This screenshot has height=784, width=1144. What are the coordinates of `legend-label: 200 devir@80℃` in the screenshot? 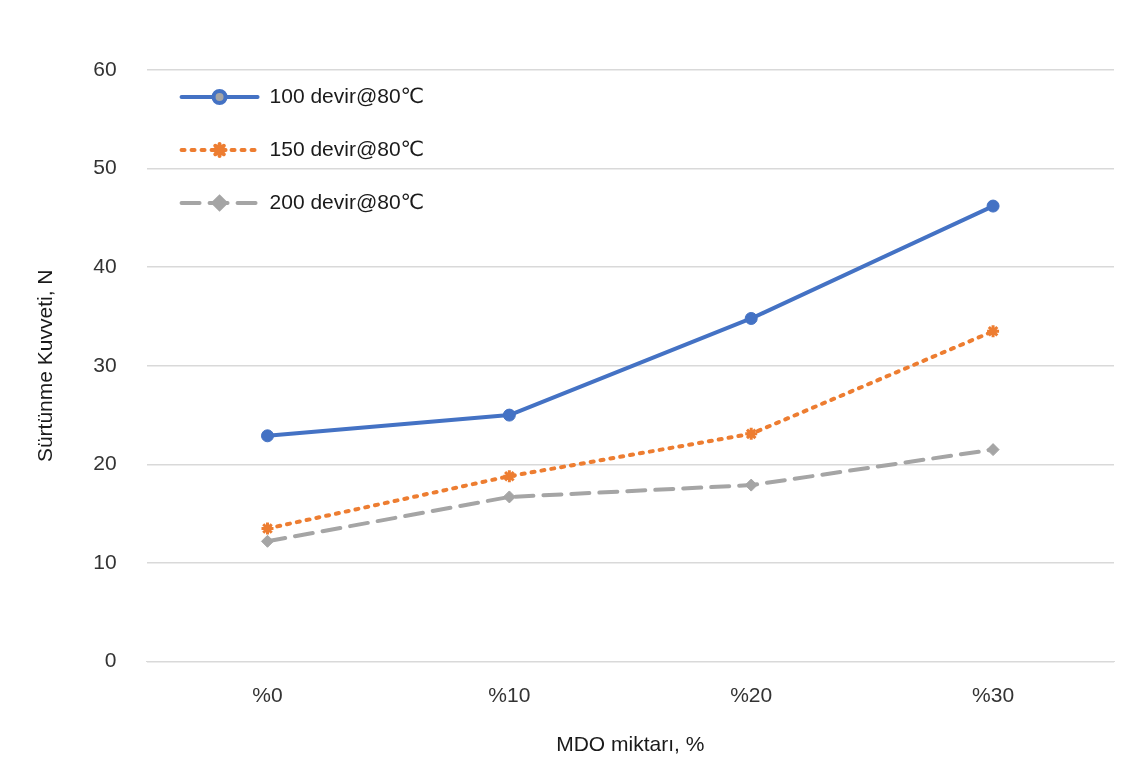 It's located at (347, 201).